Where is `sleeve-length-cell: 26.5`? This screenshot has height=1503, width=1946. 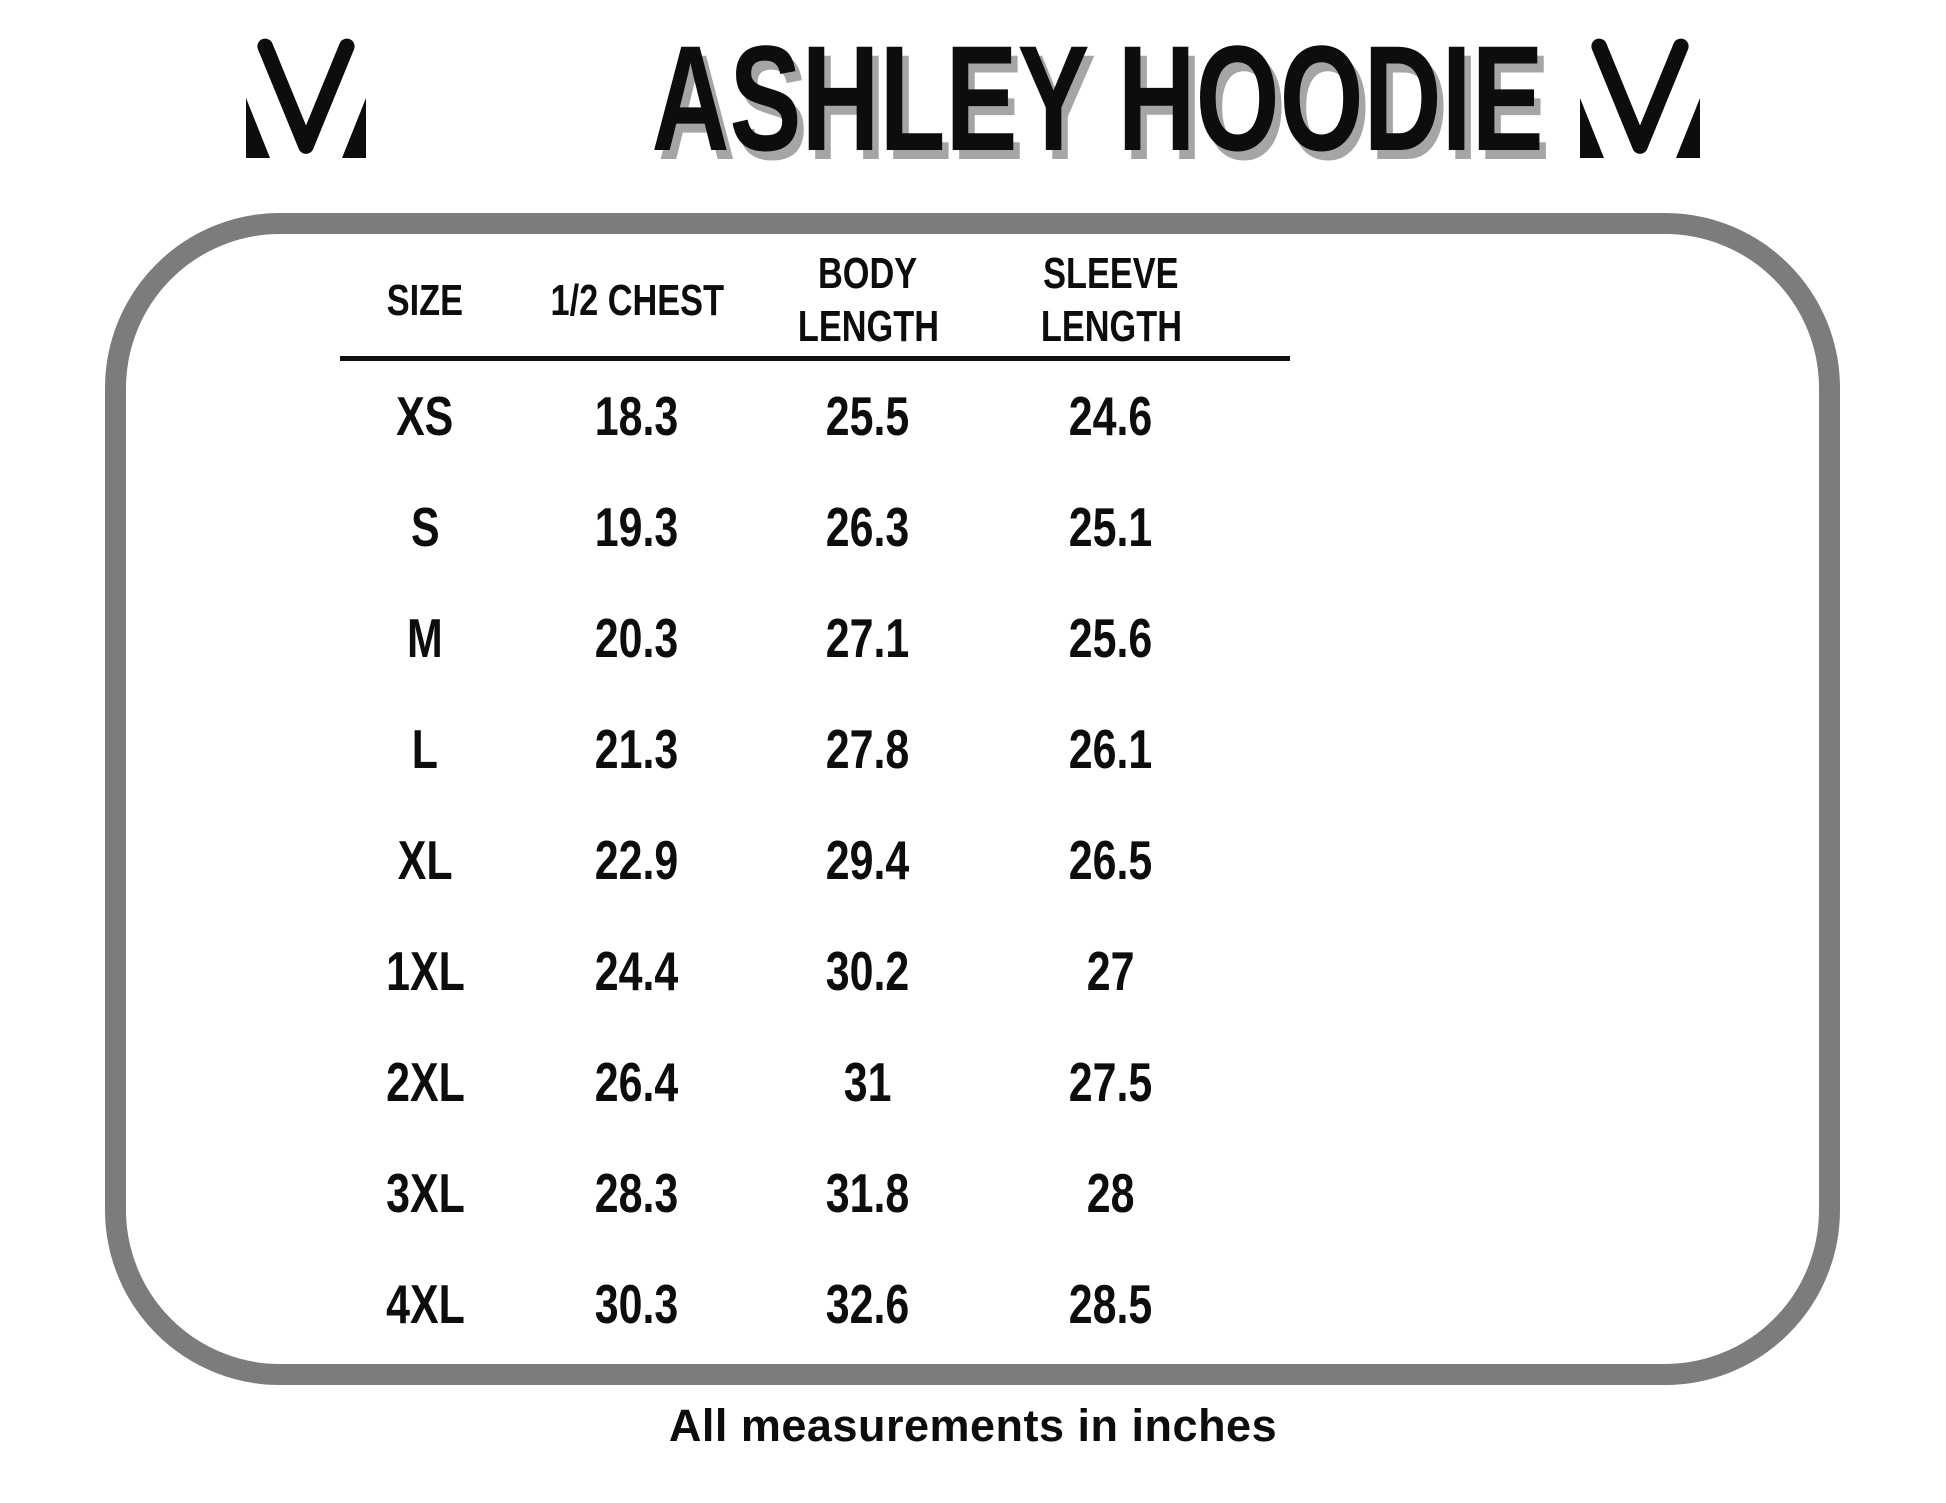
sleeve-length-cell: 26.5 is located at coordinates (1111, 859).